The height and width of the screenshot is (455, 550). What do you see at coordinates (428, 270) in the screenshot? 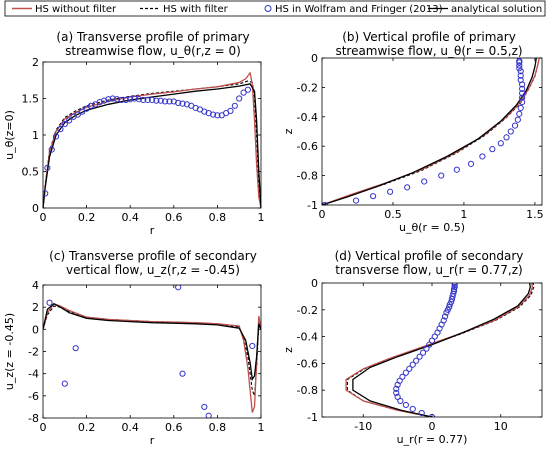
I see `panel-d-title-line-2: transverse flow, u_r(r = 0.77,z)` at bounding box center [428, 270].